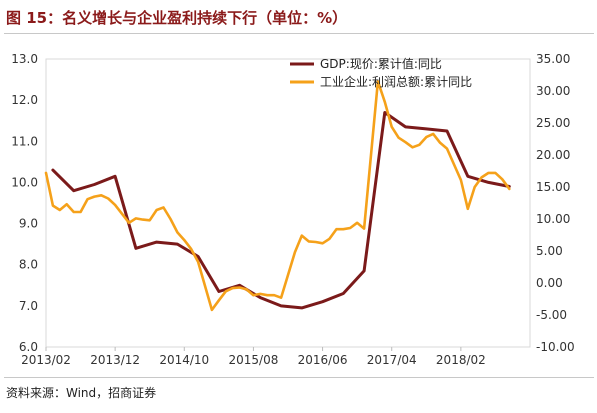 The width and height of the screenshot is (597, 413). Describe the element at coordinates (392, 360) in the screenshot. I see `x-tick-label: 2017/04` at that location.